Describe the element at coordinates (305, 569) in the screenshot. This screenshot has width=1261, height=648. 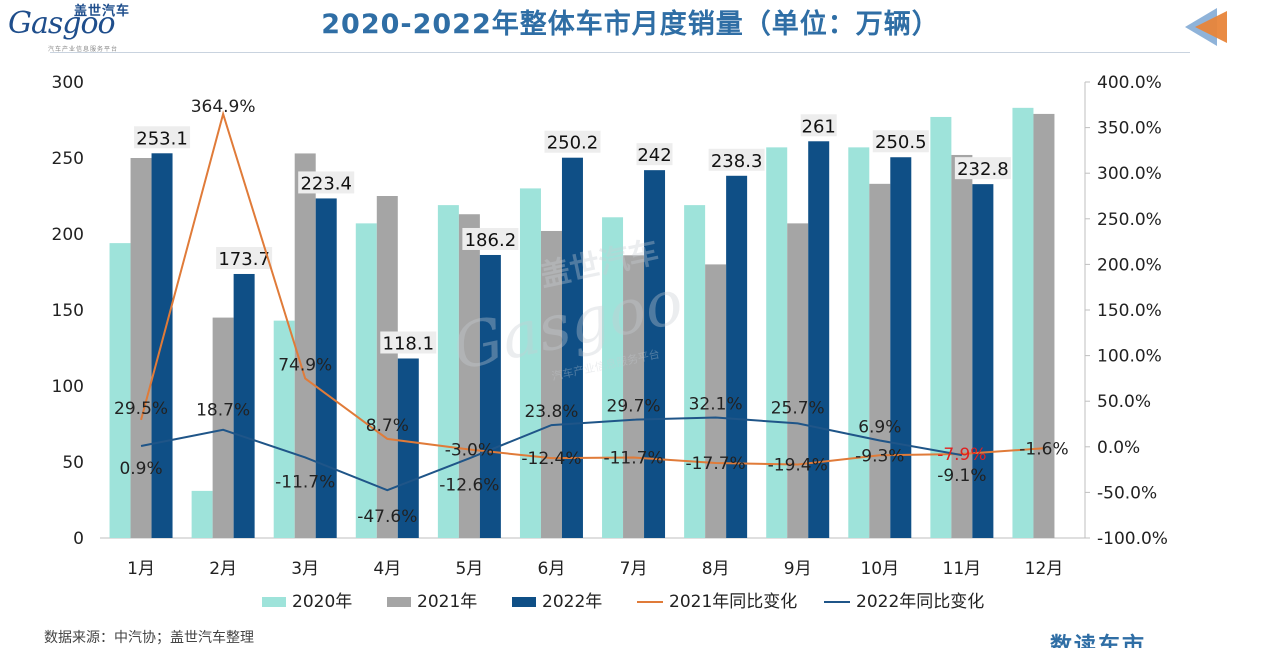
I see `category-label: 3月` at that location.